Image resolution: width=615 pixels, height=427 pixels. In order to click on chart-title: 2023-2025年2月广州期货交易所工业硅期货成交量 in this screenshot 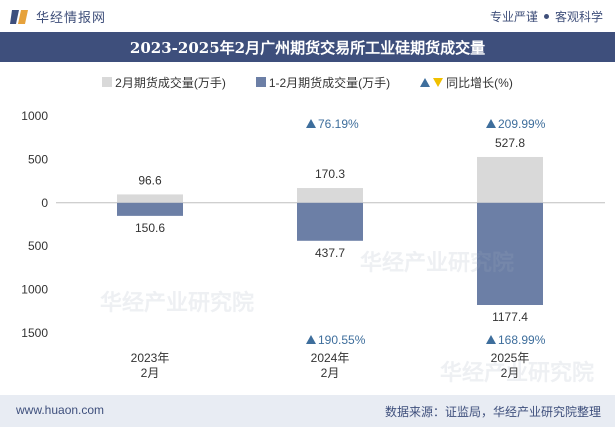, I will do `click(307, 47)`.